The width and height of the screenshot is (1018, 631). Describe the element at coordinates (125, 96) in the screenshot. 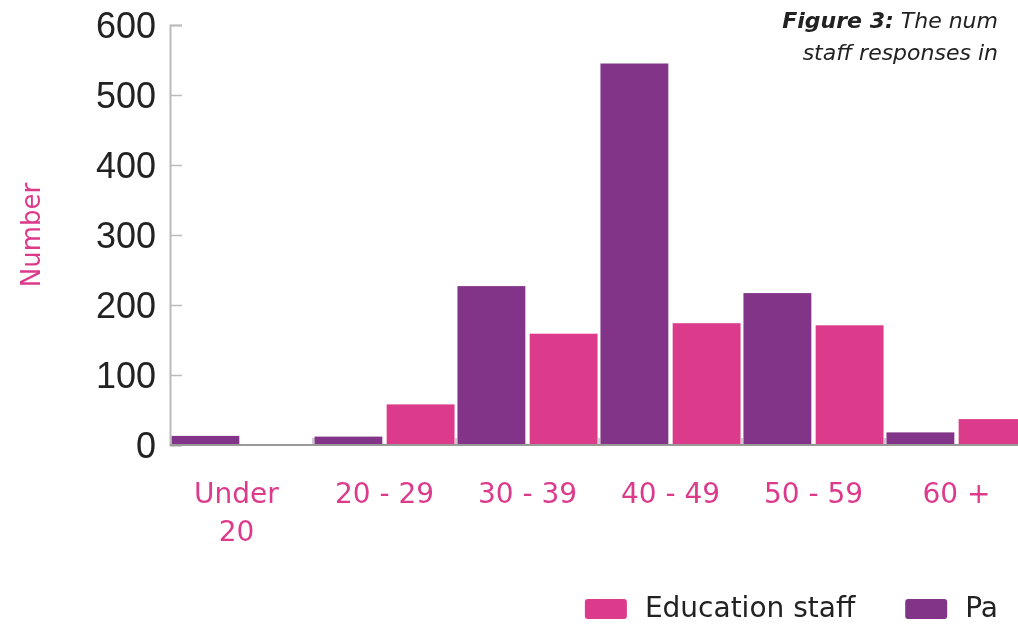

I see `y-tick-label: 500` at that location.